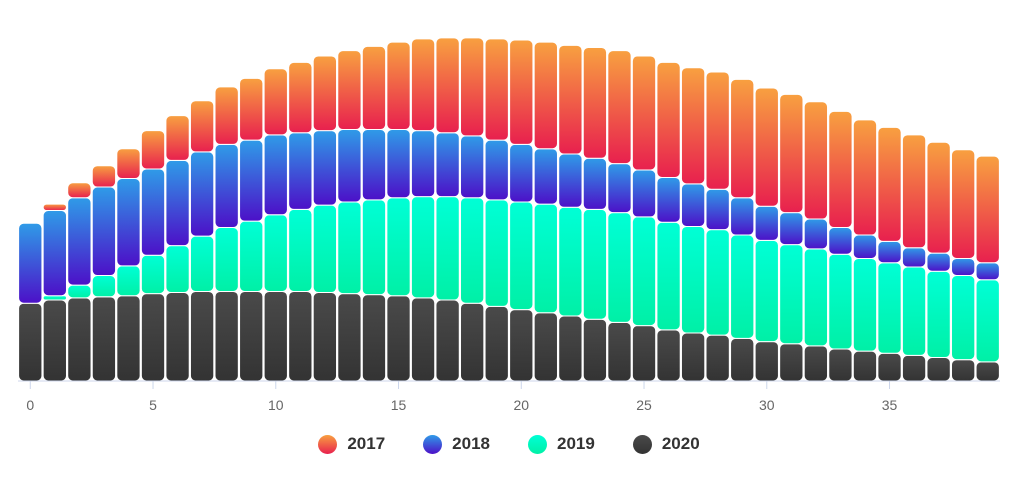  What do you see at coordinates (666, 444) in the screenshot?
I see `legend-item-2020: 2020` at bounding box center [666, 444].